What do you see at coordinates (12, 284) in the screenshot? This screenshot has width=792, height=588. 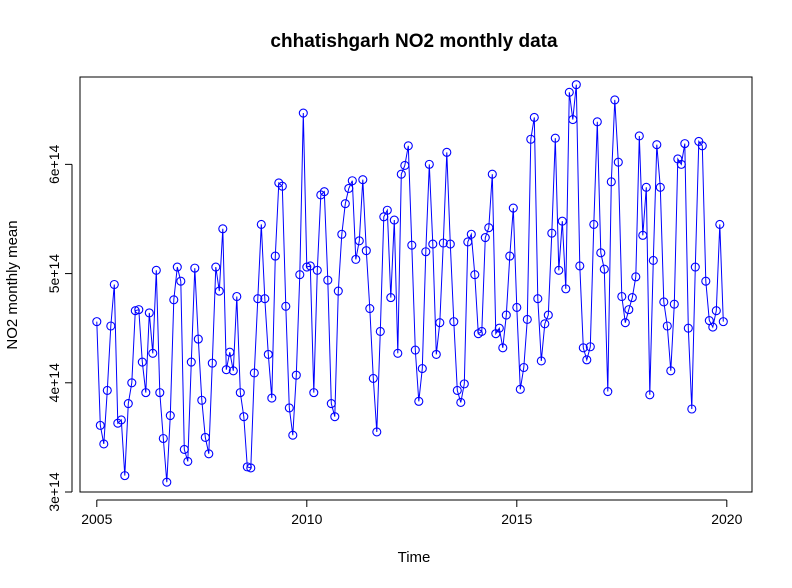 I see `y-axis-label: NO2 monthly mean` at bounding box center [12, 284].